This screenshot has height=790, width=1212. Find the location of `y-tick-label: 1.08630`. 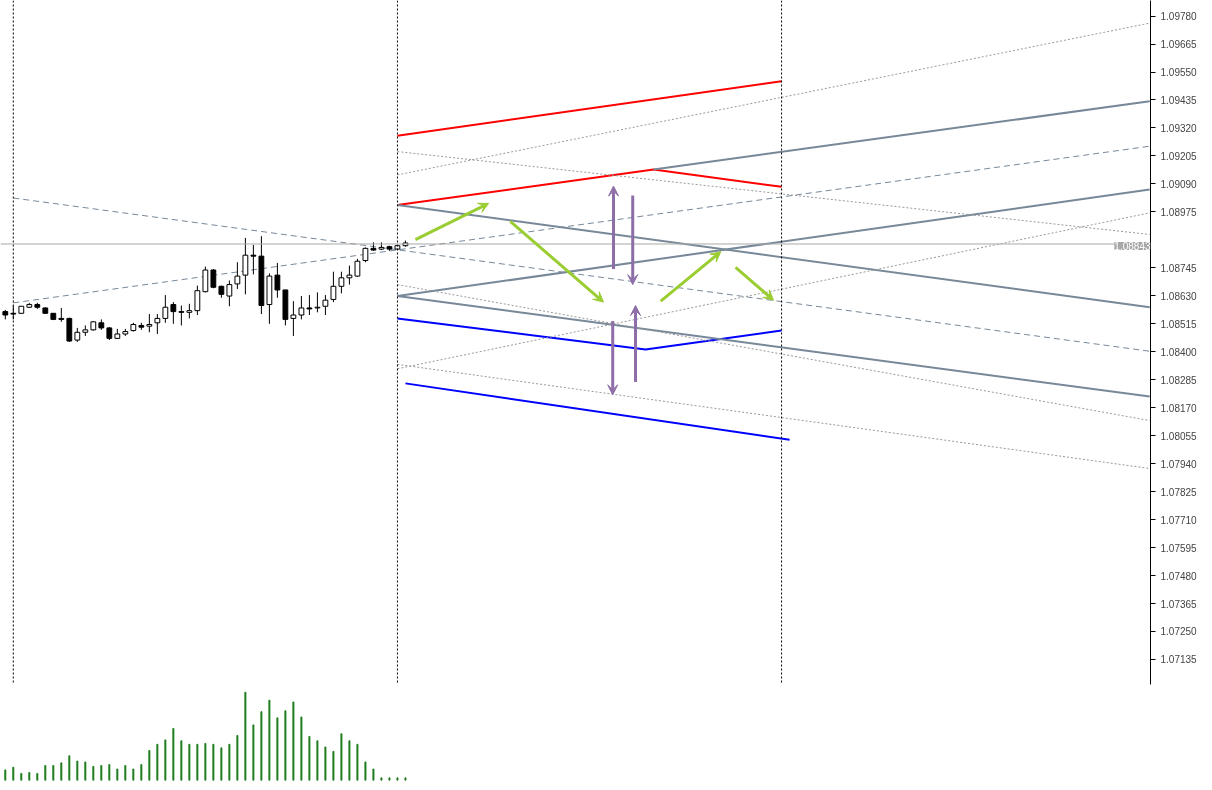

y-tick-label: 1.08630 is located at coordinates (1179, 296).